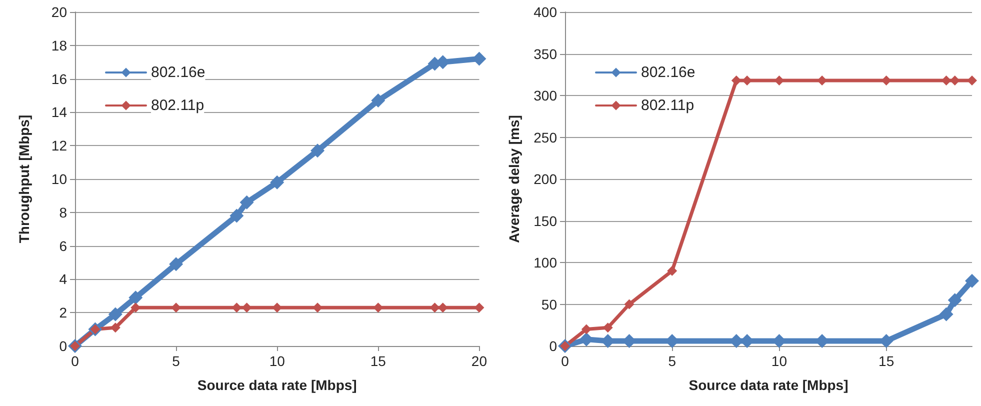 The height and width of the screenshot is (406, 981). What do you see at coordinates (59, 45) in the screenshot?
I see `y-tick-label: 18` at bounding box center [59, 45].